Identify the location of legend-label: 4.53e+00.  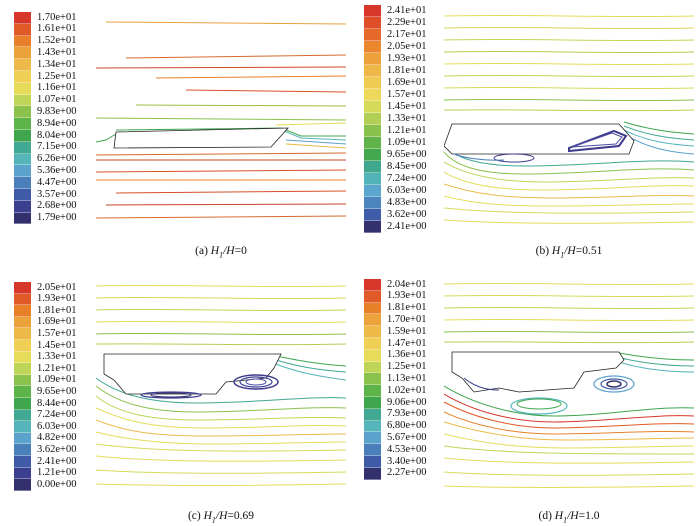
(407, 449).